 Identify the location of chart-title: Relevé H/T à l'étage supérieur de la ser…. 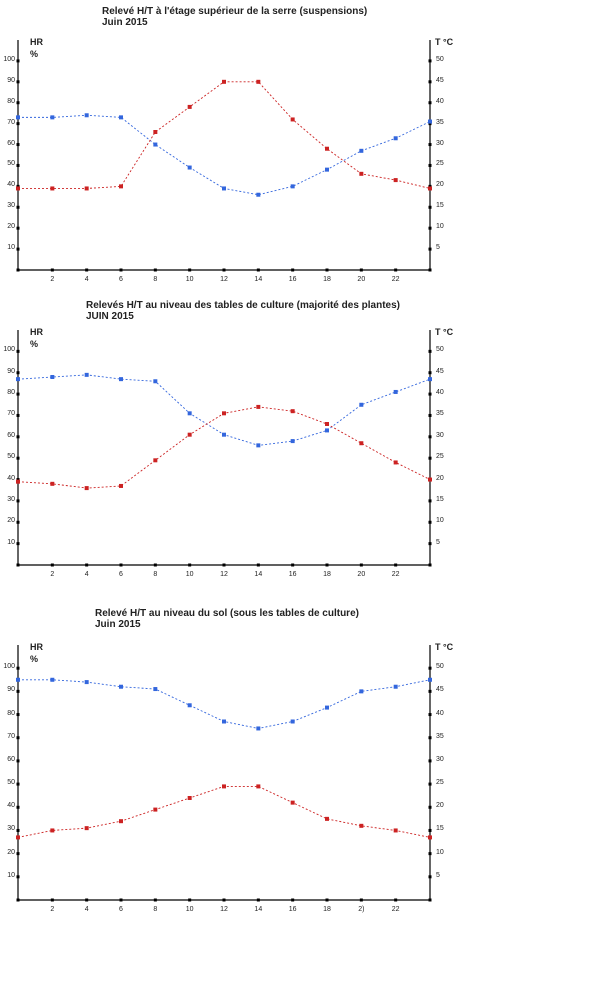
(235, 11).